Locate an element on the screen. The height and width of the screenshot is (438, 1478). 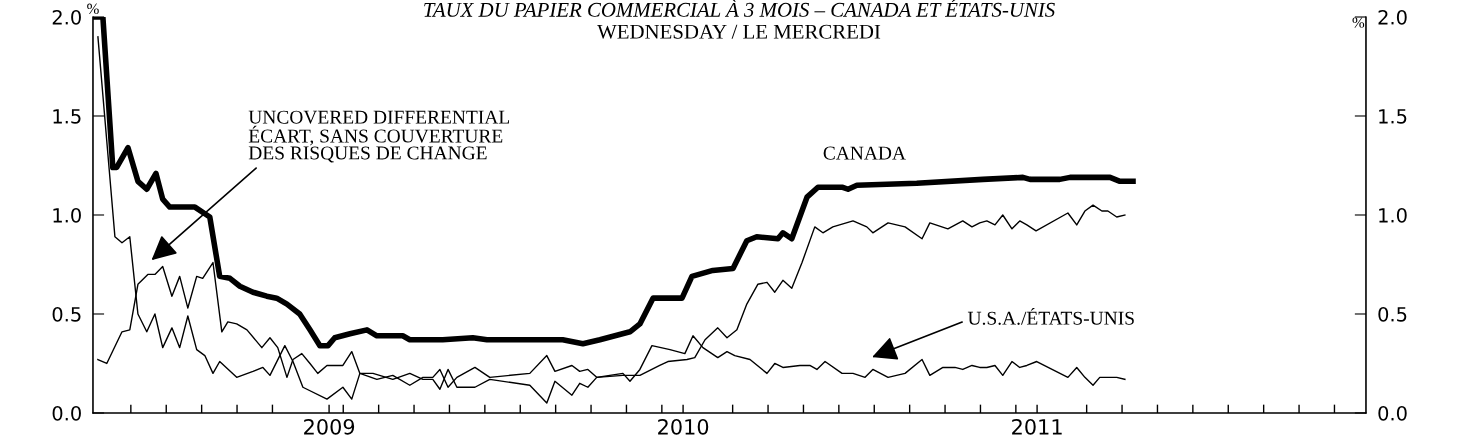
chart-subtitle: WEDNESDAY / LE MERCREDI is located at coordinates (739, 31).